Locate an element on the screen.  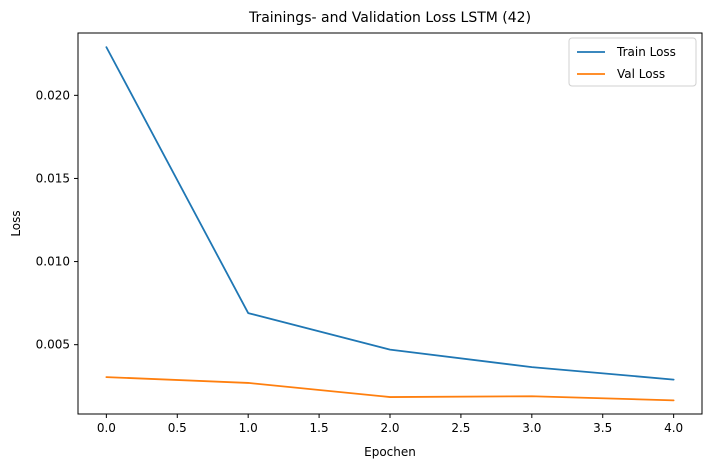
x-tick-label: 0.0 is located at coordinates (106, 428).